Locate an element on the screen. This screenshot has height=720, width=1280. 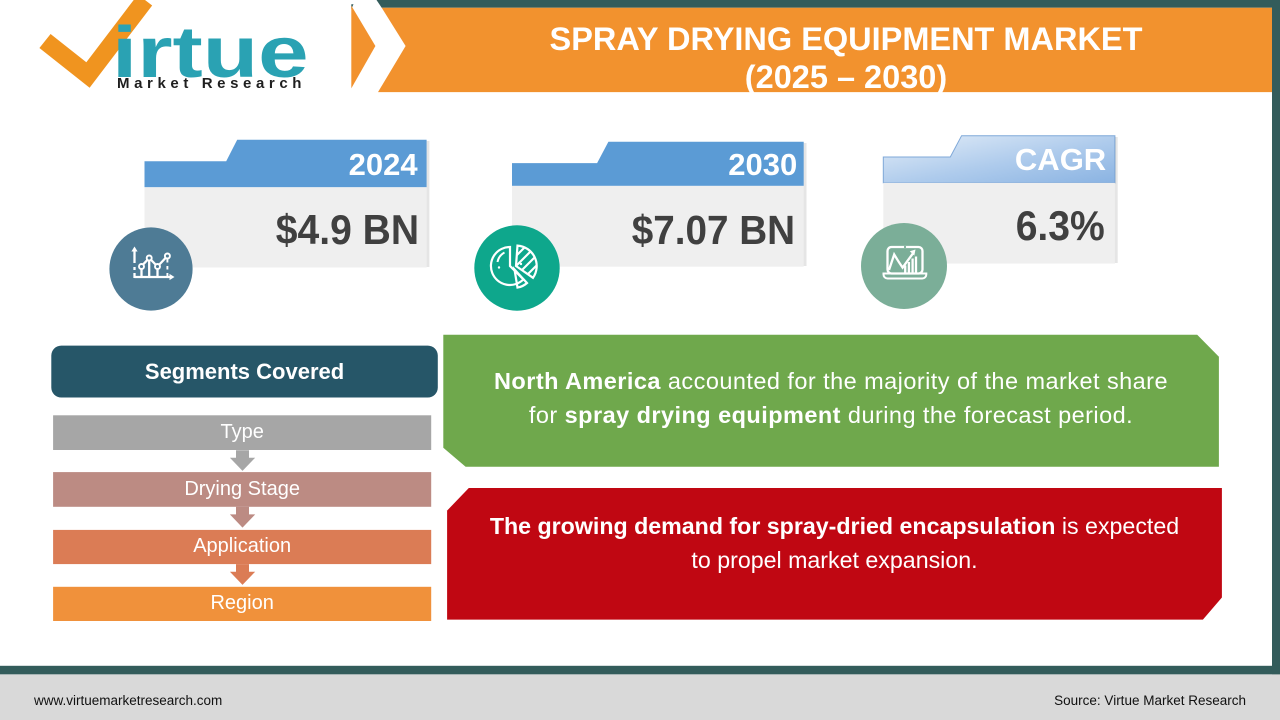
svg-text: Market Research is located at coordinates (211, 83).